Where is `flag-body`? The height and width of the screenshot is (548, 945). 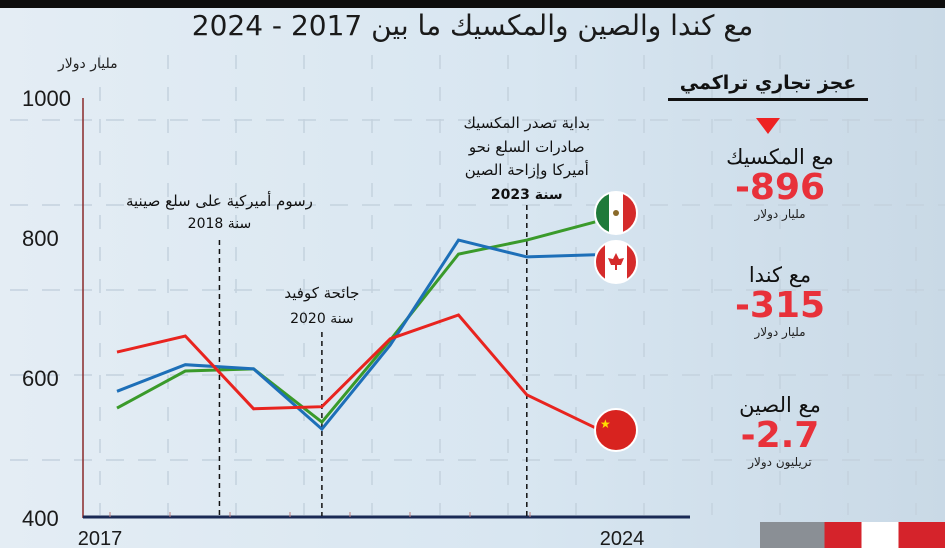 flag-body is located at coordinates (616, 262).